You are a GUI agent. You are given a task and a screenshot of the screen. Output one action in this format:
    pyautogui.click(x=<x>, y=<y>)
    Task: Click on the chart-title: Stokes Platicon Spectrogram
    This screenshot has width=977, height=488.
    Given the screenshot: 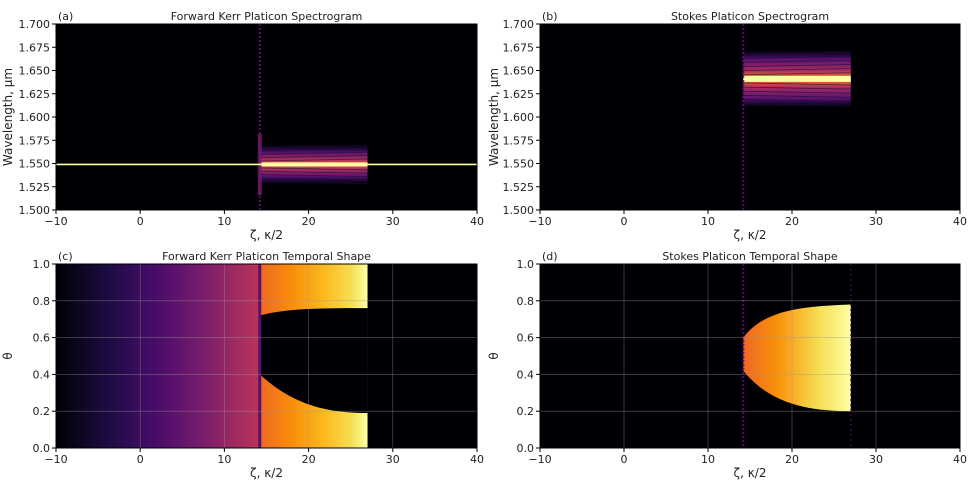 What is the action you would take?
    pyautogui.click(x=750, y=16)
    